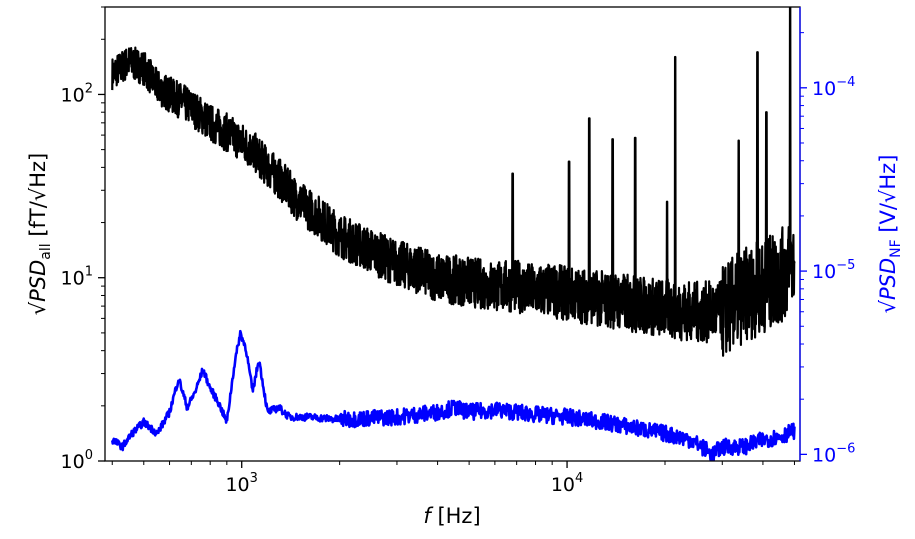  I want to click on y-left-axis-title: √PSDall [fT/√Hz], so click(40, 234).